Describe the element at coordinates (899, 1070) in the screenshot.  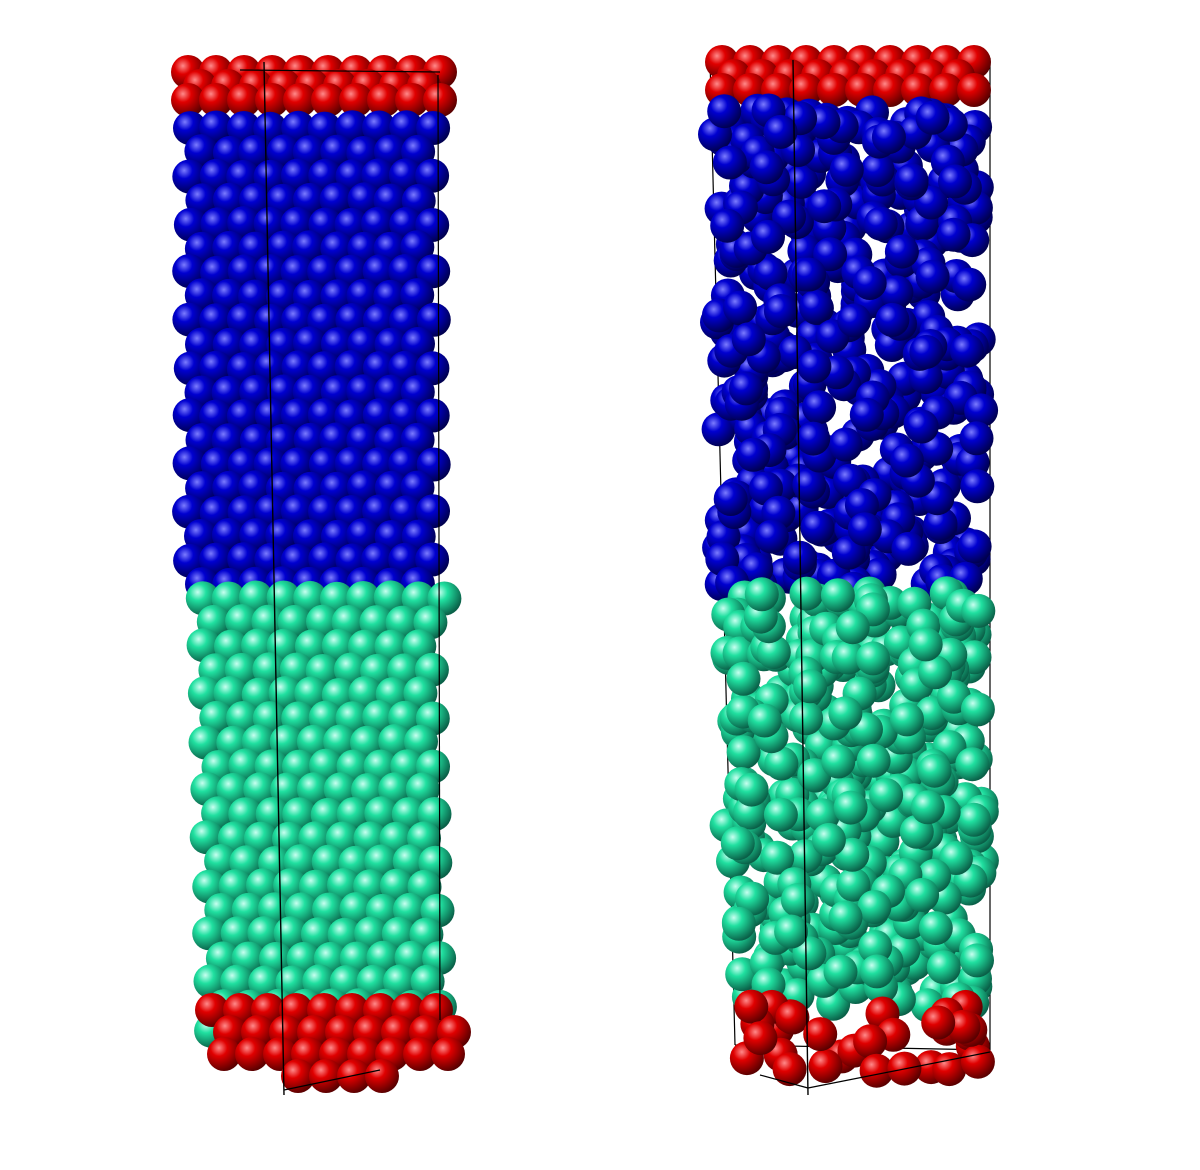
I see `box-front-bottom-edge` at that location.